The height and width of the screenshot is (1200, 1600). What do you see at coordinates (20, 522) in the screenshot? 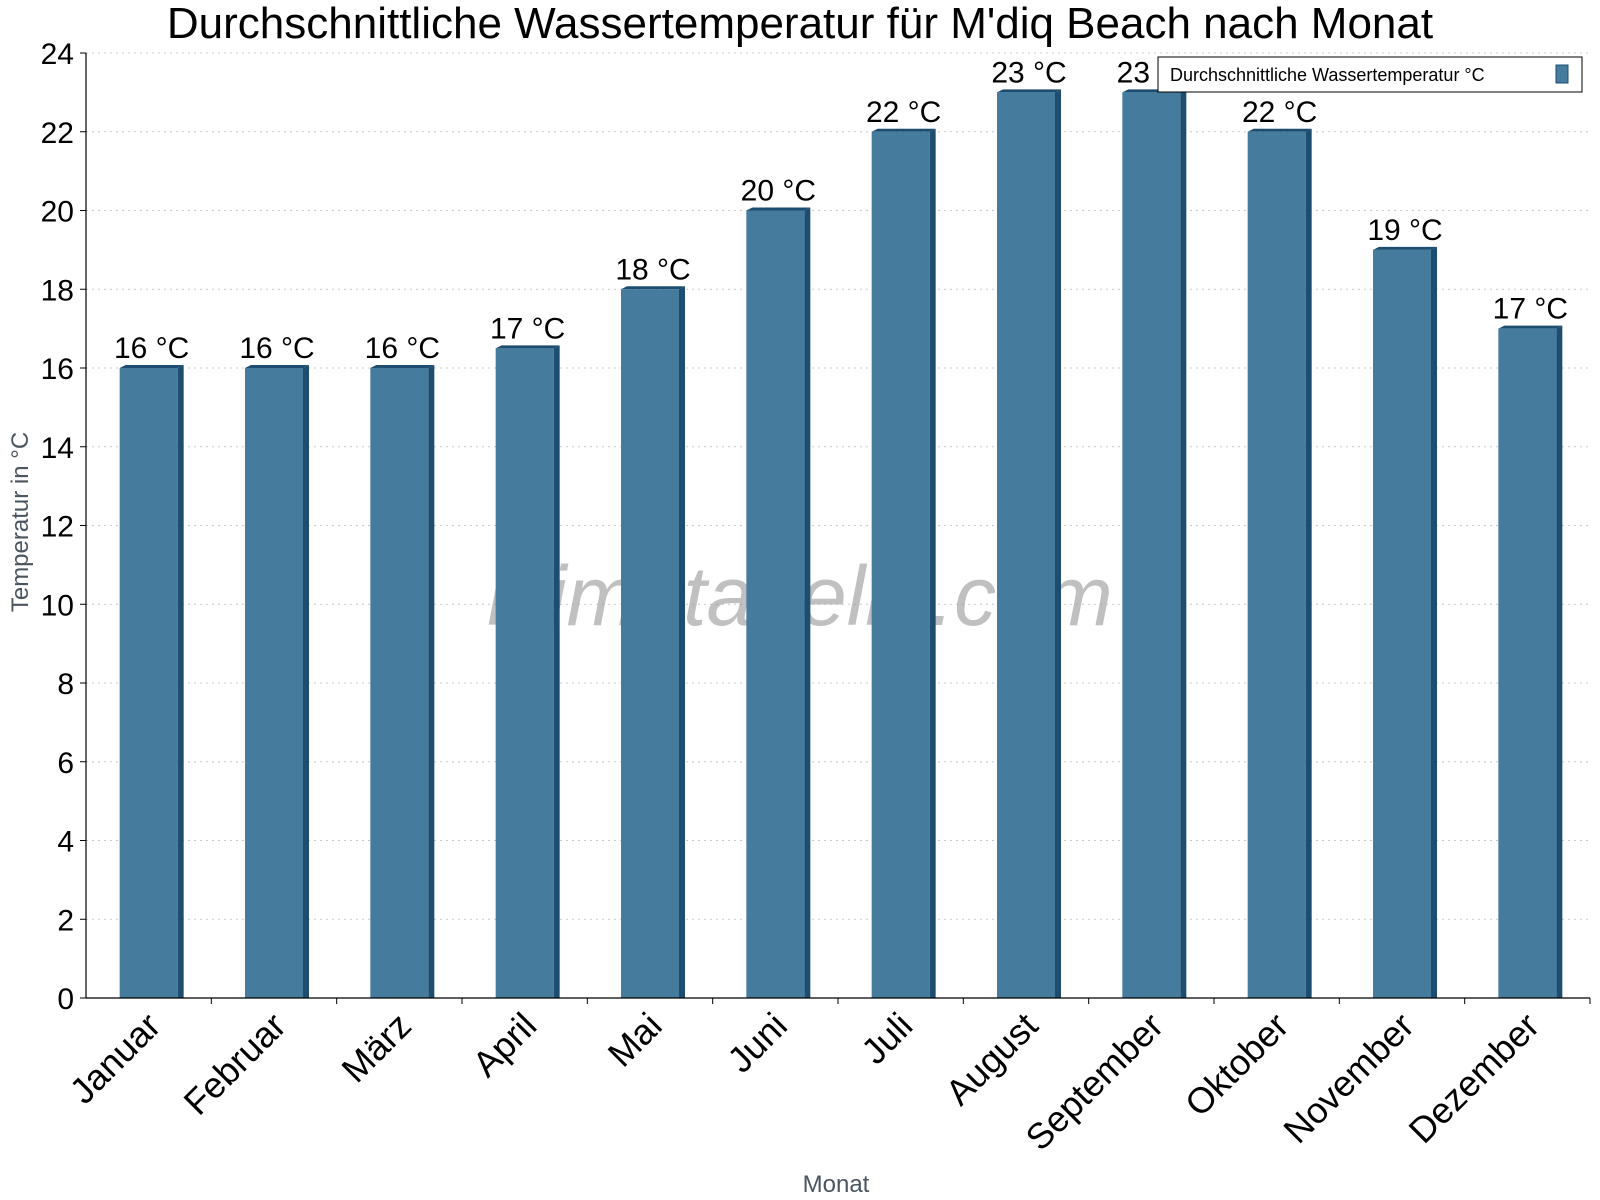
I see `y-axis-label: Temperatur in °C` at bounding box center [20, 522].